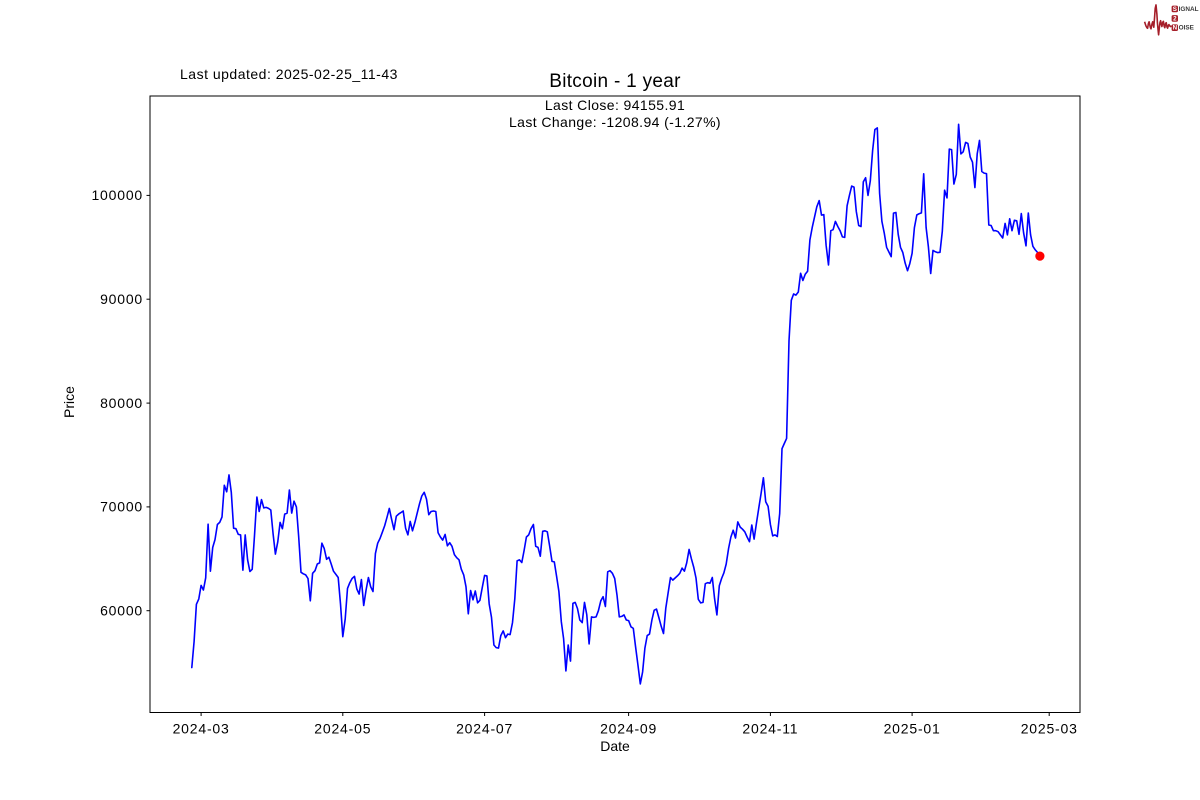 This screenshot has height=800, width=1200. I want to click on svg-text: 2, so click(1175, 18).